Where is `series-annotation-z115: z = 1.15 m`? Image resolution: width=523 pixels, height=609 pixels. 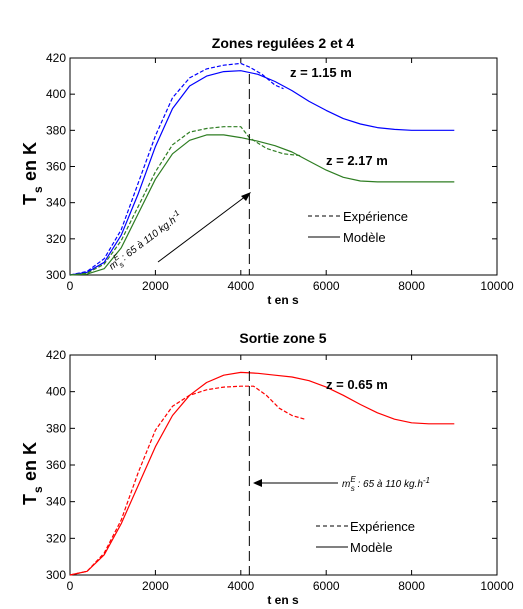
series-annotation-z115: z = 1.15 m is located at coordinates (321, 72).